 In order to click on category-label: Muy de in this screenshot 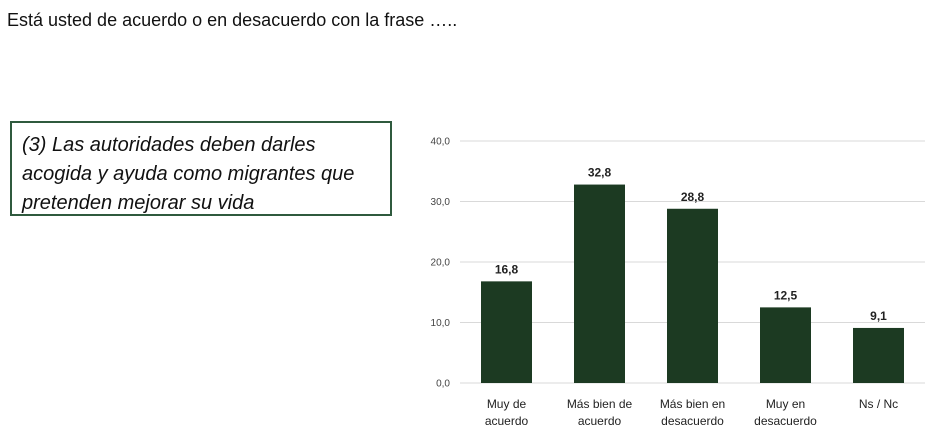, I will do `click(507, 404)`.